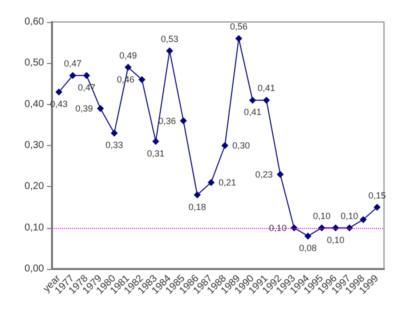 The width and height of the screenshot is (408, 331). What do you see at coordinates (34, 104) in the screenshot?
I see `y-tick-label: 0,40` at bounding box center [34, 104].